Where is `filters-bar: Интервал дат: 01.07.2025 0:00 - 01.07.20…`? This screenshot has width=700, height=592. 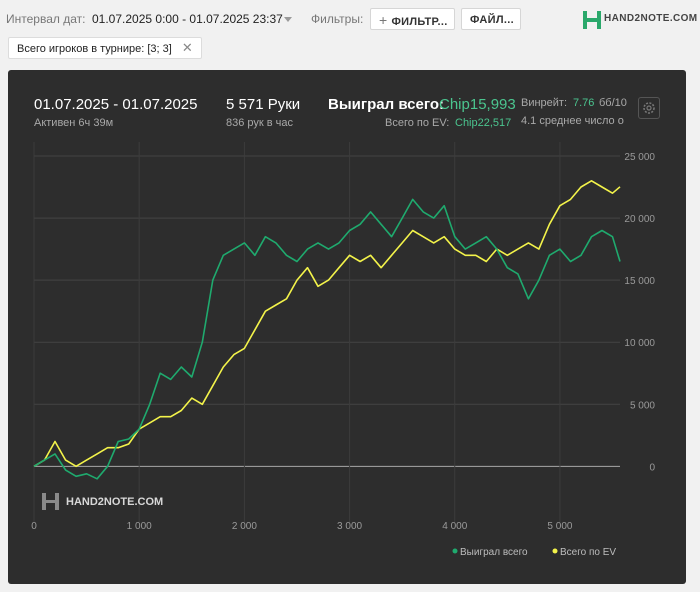 filters-bar: Интервал дат: 01.07.2025 0:00 - 01.07.20… is located at coordinates (350, 19).